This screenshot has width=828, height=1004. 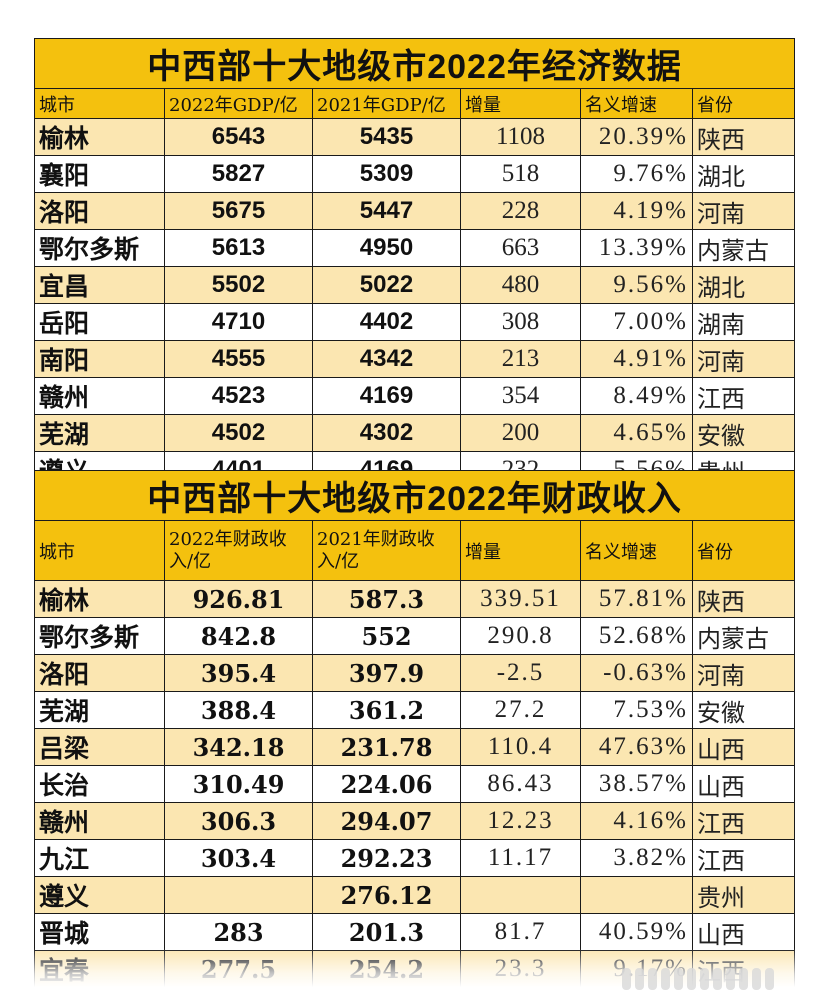 What do you see at coordinates (238, 211) in the screenshot?
I see `value-2022-cell: 5675` at bounding box center [238, 211].